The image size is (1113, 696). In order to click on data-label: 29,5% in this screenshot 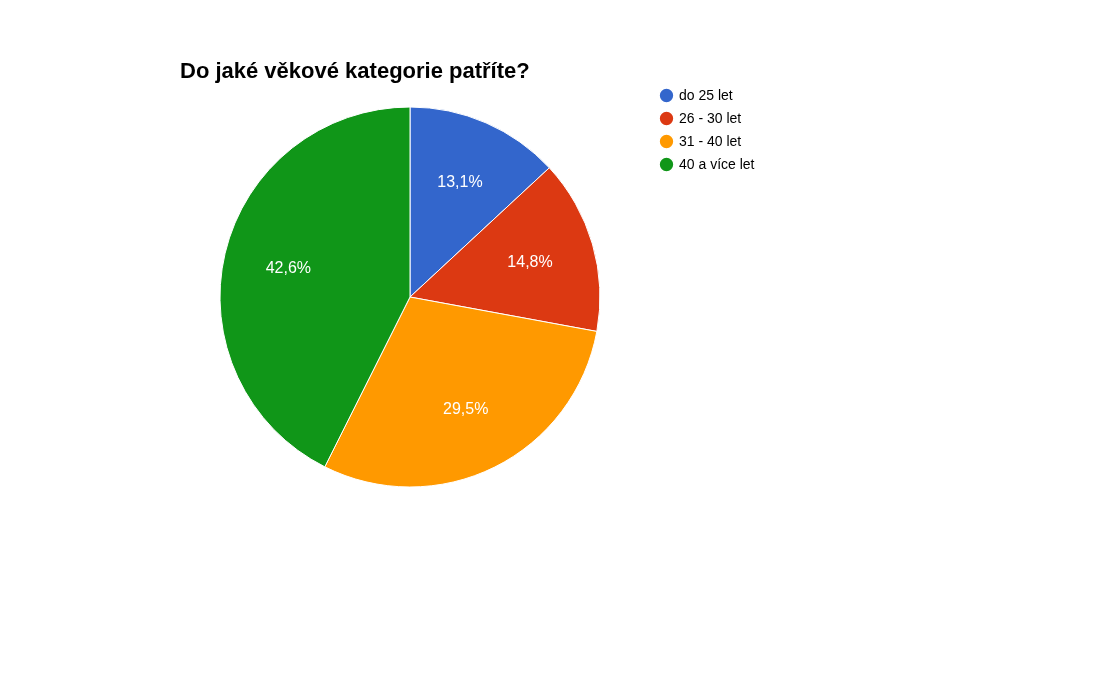, I will do `click(466, 408)`.